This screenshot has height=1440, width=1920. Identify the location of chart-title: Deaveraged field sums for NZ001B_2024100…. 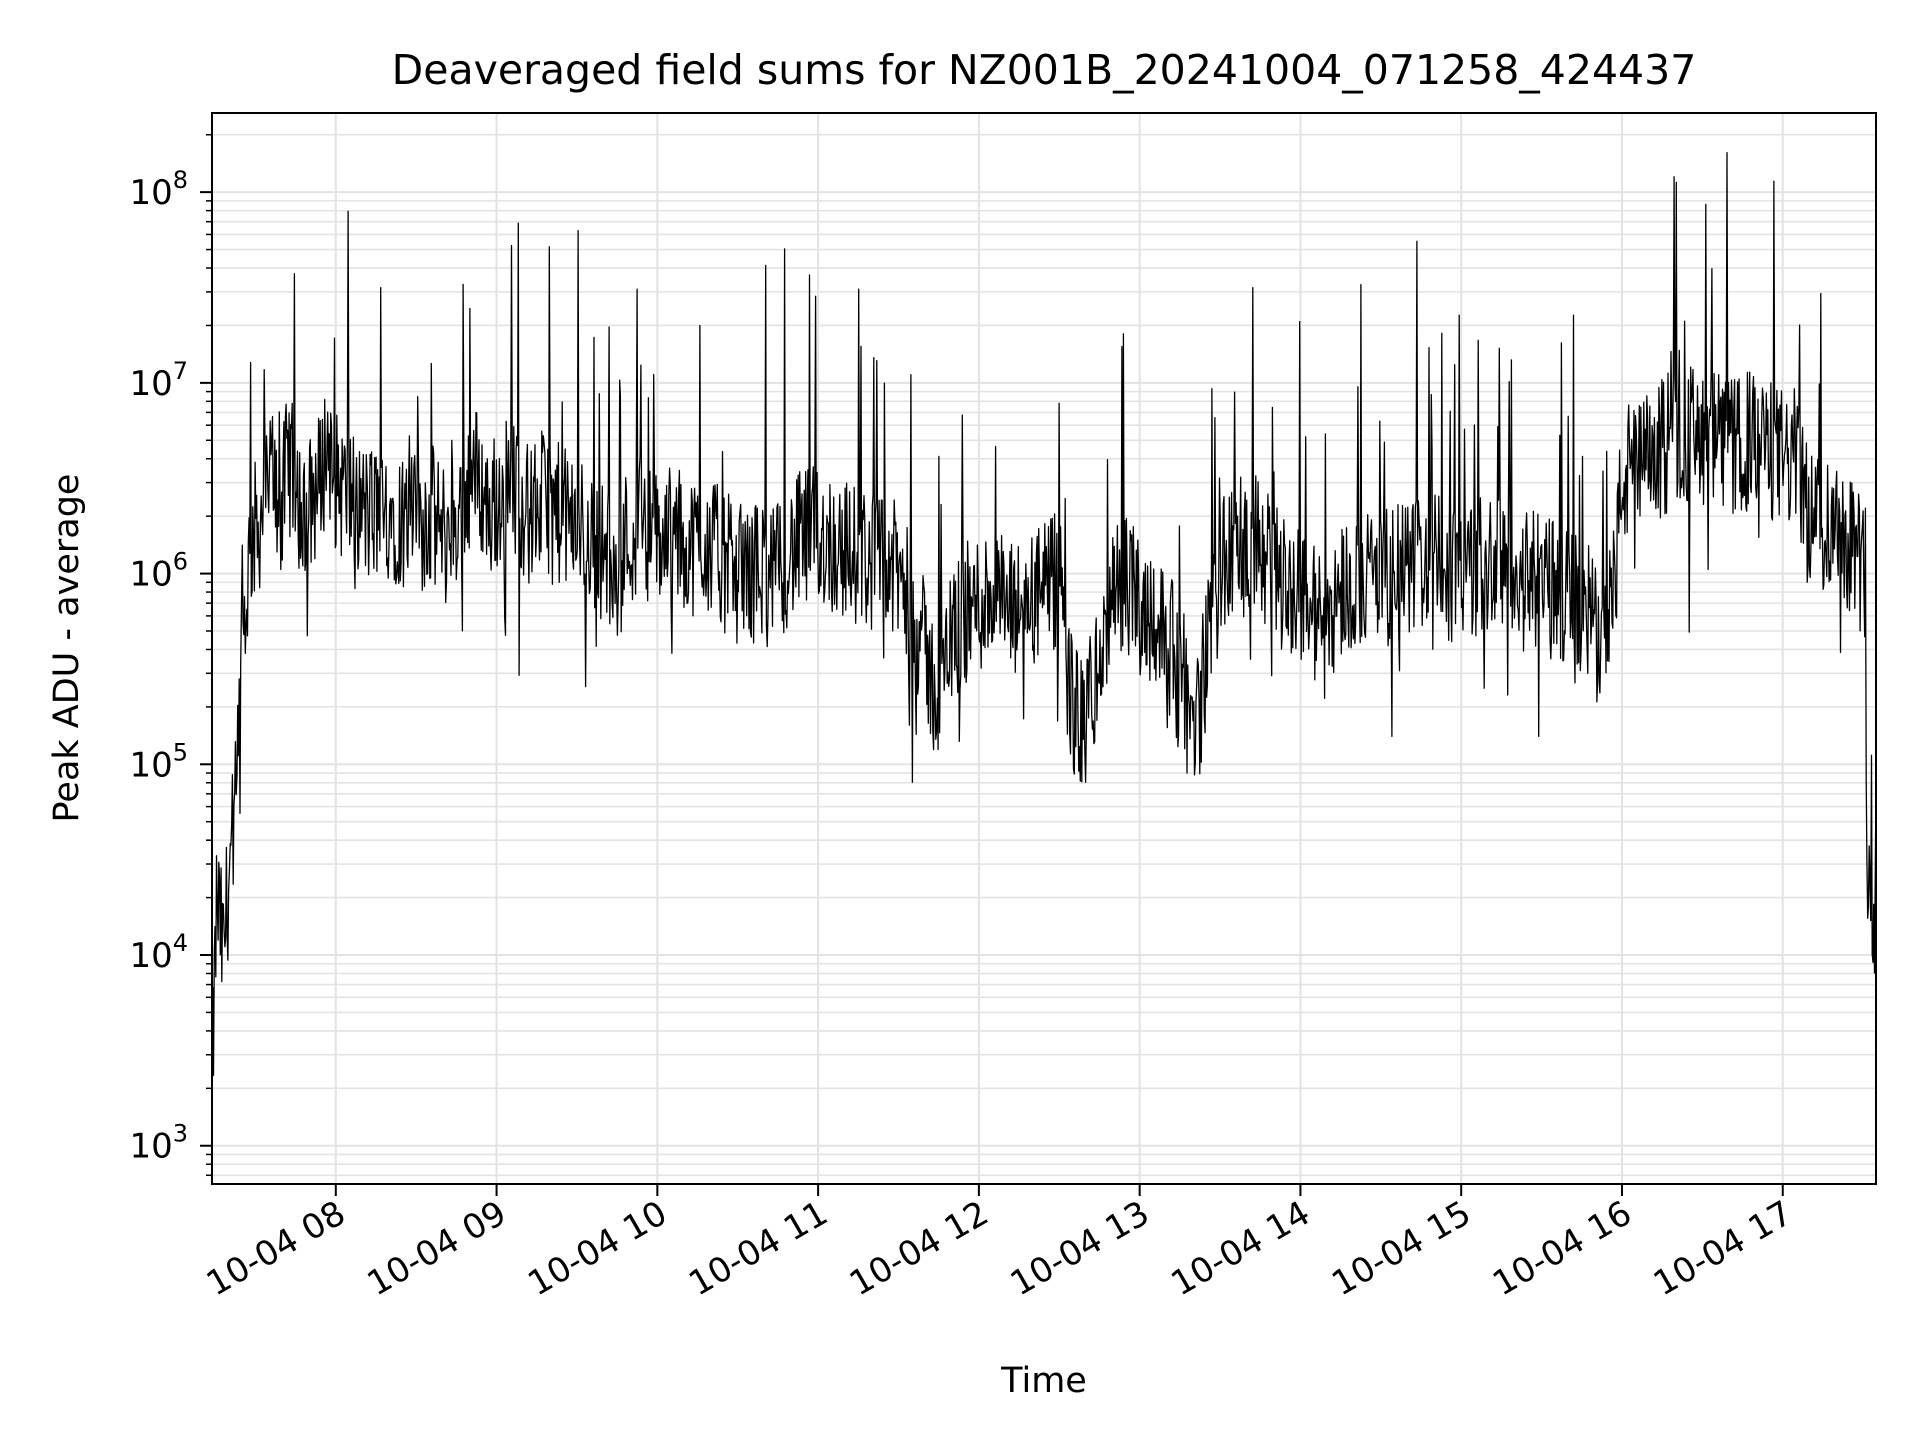
(1044, 70).